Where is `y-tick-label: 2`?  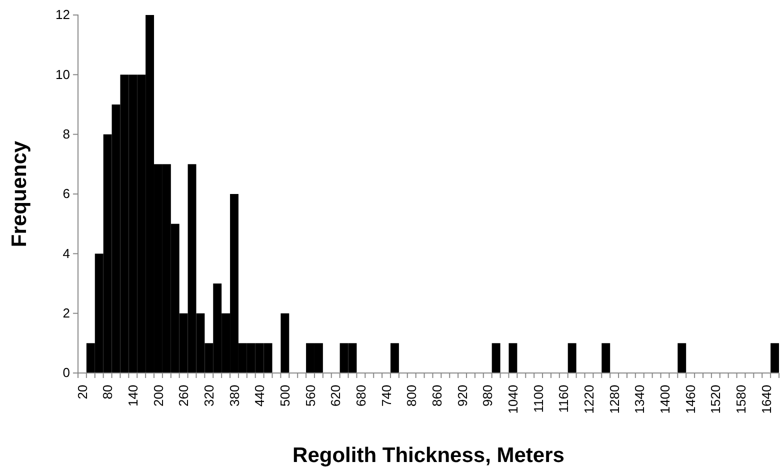 y-tick-label: 2 is located at coordinates (66, 312).